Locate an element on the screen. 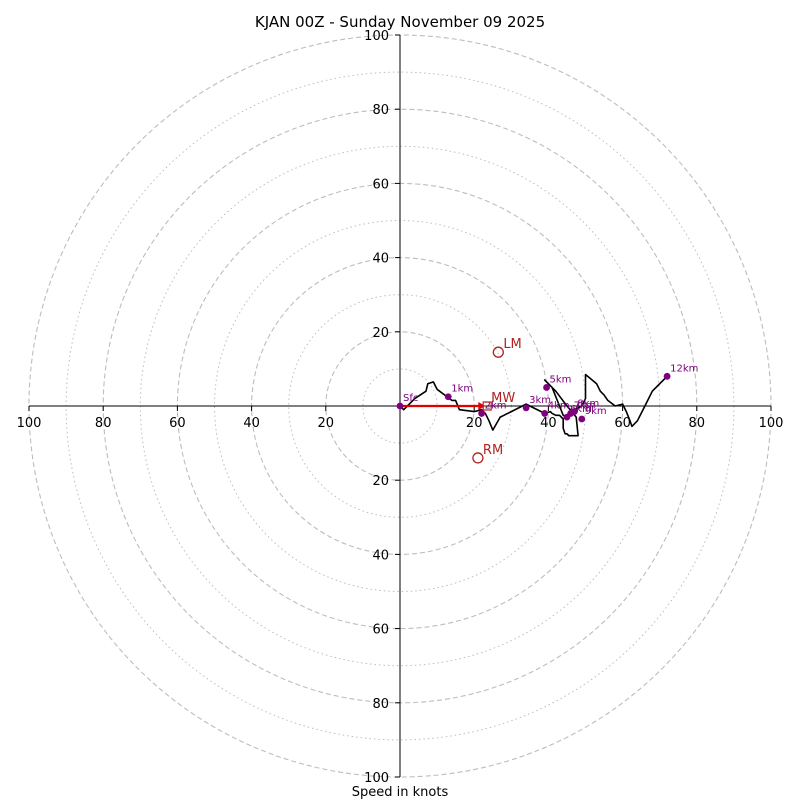  height-label-2km: 2km is located at coordinates (496, 405).